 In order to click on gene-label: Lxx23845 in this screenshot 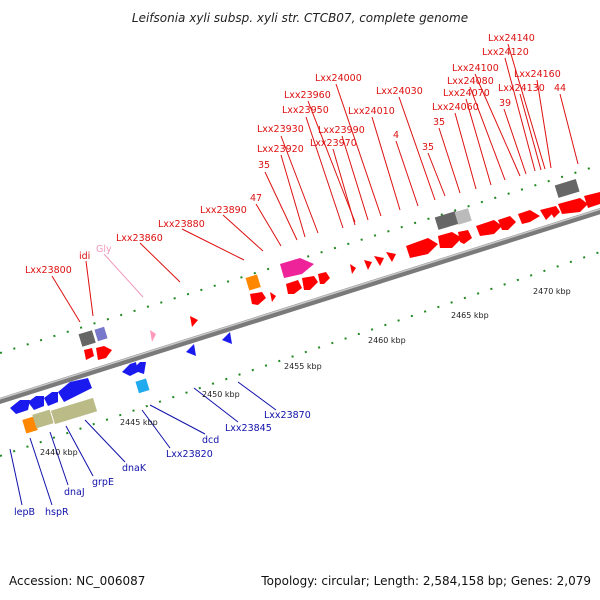, I will do `click(248, 428)`.